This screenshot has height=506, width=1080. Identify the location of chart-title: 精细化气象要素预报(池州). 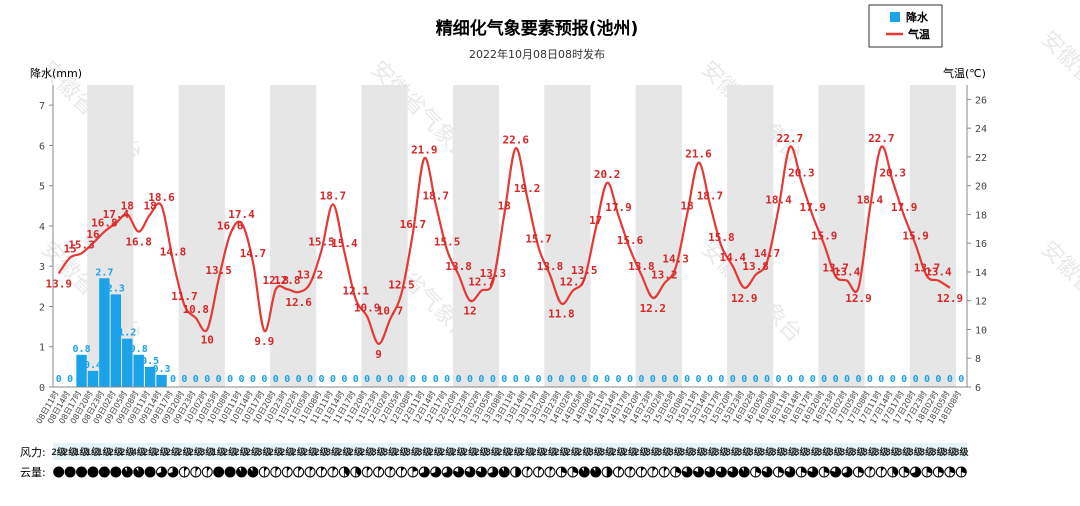
(537, 28).